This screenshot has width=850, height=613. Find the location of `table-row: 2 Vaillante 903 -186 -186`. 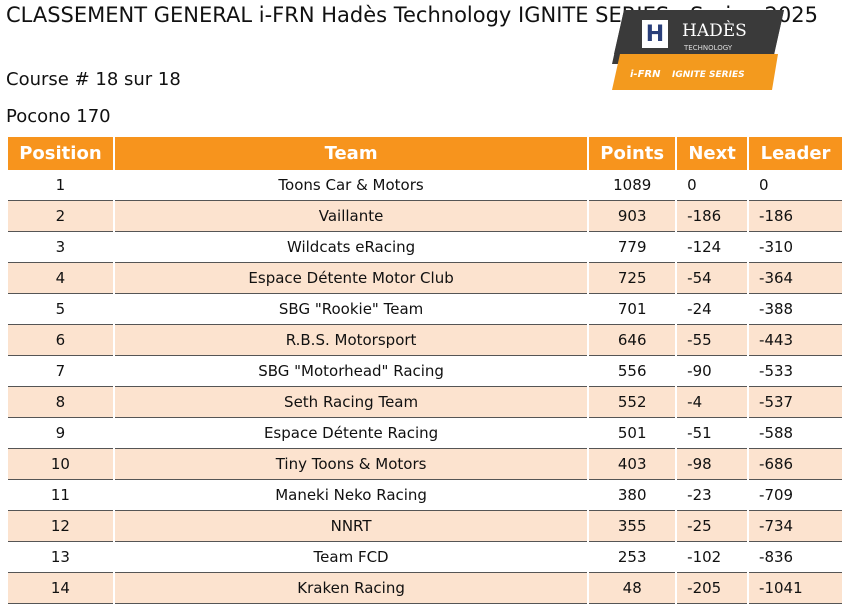

table-row: 2 Vaillante 903 -186 -186 is located at coordinates (425, 216).